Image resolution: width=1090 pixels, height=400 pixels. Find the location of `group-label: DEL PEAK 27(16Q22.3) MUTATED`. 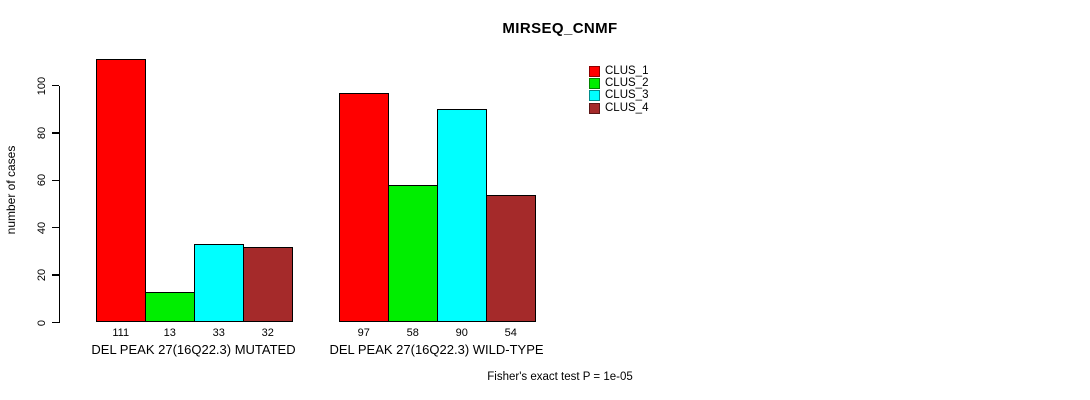

group-label: DEL PEAK 27(16Q22.3) MUTATED is located at coordinates (193, 349).